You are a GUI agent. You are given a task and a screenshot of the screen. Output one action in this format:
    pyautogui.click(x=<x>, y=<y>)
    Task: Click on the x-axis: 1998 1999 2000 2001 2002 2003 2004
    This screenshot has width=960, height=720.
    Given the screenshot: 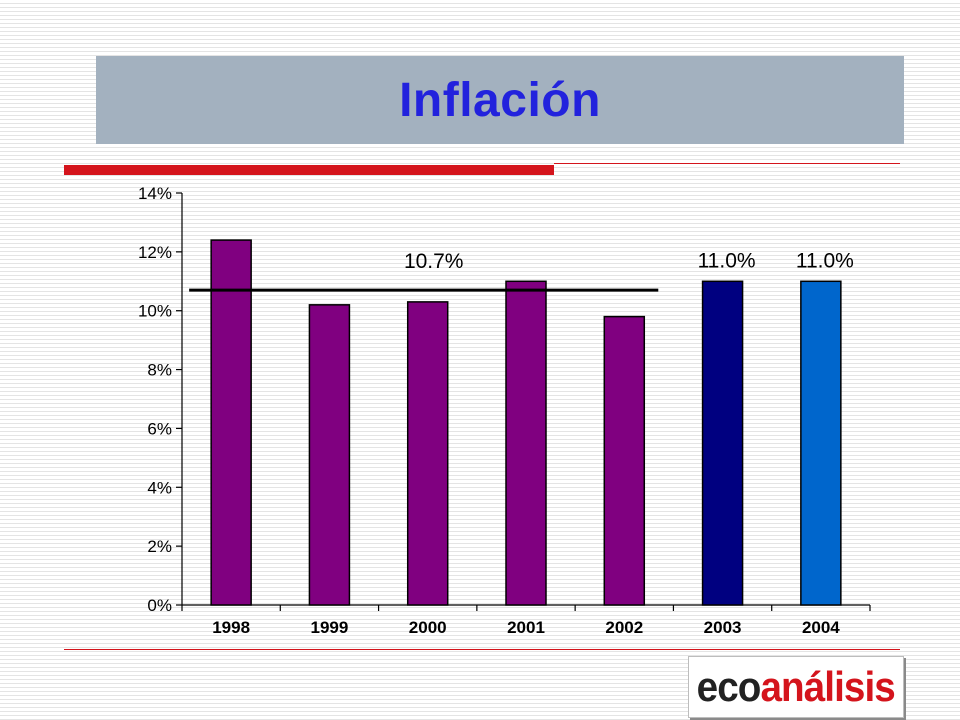 What is the action you would take?
    pyautogui.click(x=526, y=620)
    